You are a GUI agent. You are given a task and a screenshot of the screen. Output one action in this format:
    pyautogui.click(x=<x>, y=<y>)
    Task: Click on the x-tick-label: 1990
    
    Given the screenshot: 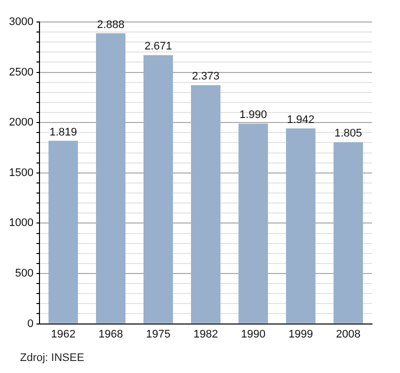 What is the action you would take?
    pyautogui.click(x=253, y=334)
    